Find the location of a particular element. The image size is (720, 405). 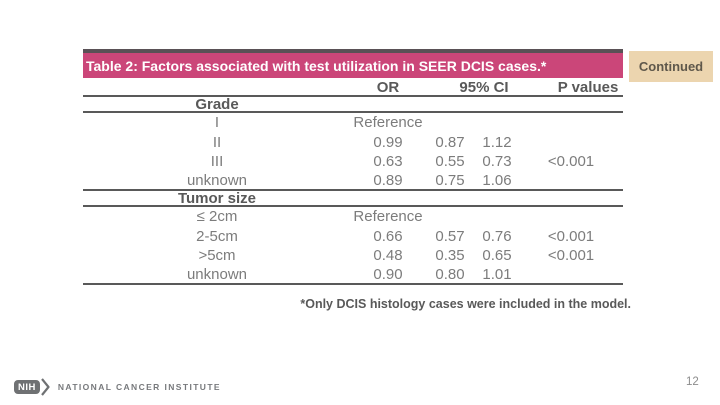

cell-ci-low: 0.55 is located at coordinates (450, 162).